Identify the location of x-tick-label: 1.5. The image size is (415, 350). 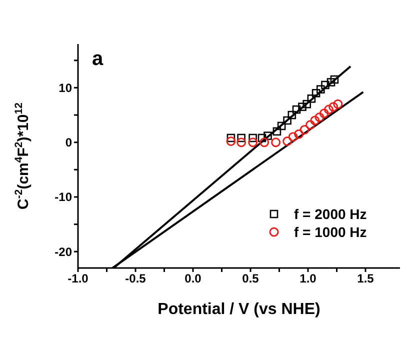
(365, 279).